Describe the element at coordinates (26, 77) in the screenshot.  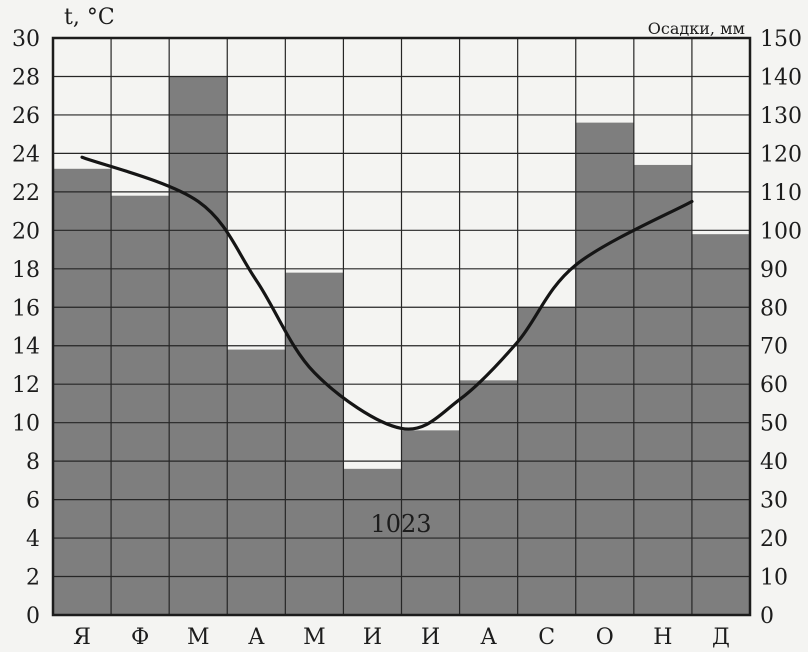
I see `left-tick-label: 28` at that location.